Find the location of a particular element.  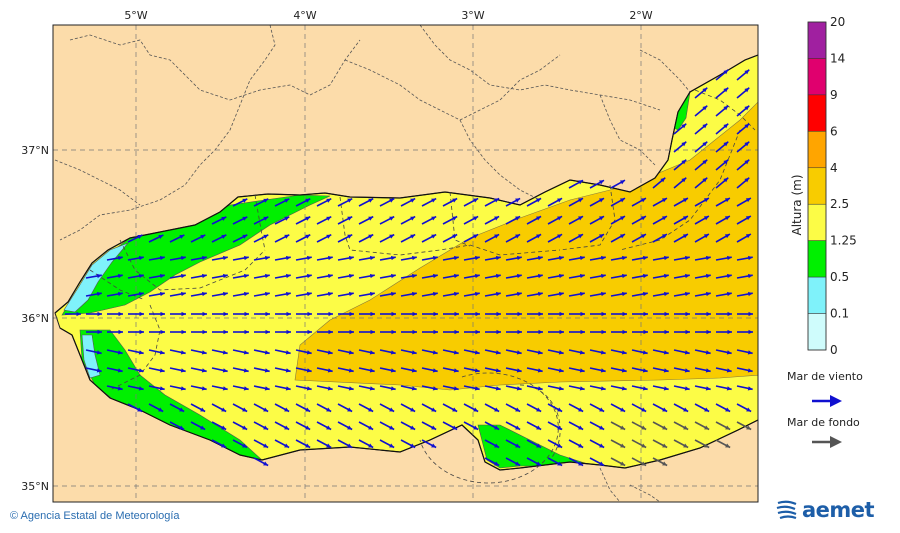

legend-wind-sea-label: Mar de viento is located at coordinates (825, 376).